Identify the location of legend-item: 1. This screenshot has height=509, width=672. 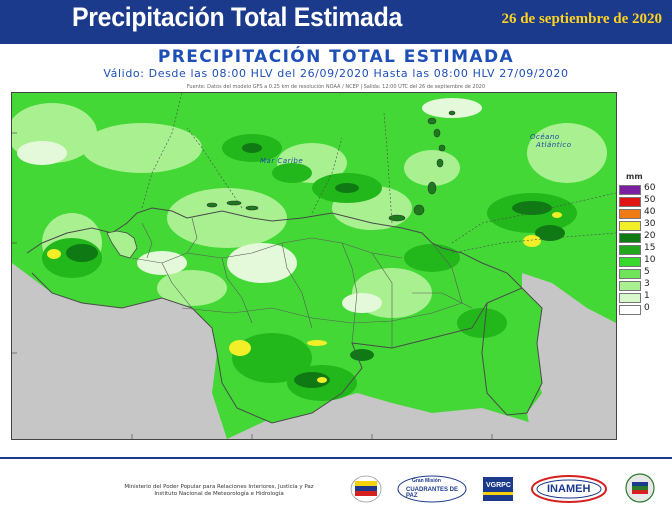
(645, 297).